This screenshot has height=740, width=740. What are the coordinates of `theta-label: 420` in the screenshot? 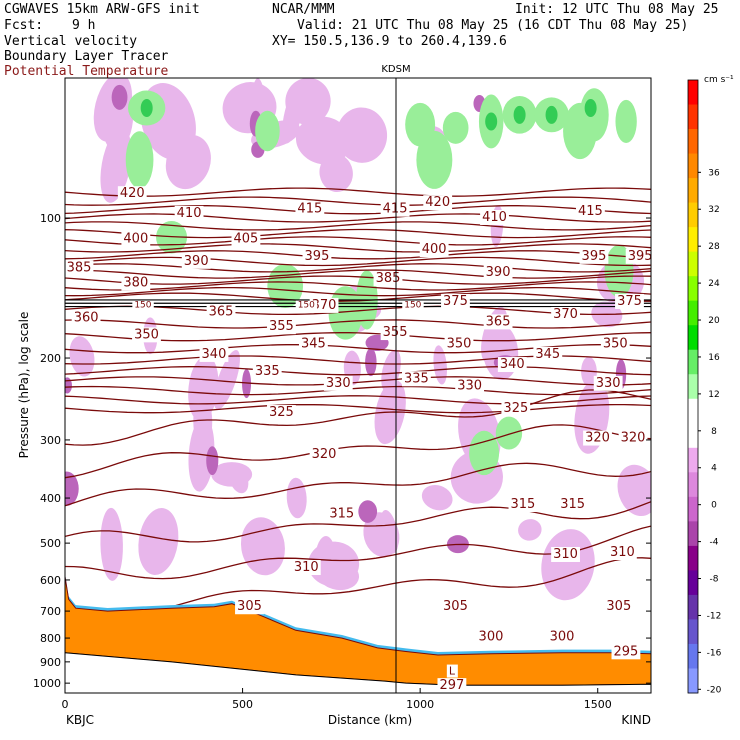 It's located at (132, 193).